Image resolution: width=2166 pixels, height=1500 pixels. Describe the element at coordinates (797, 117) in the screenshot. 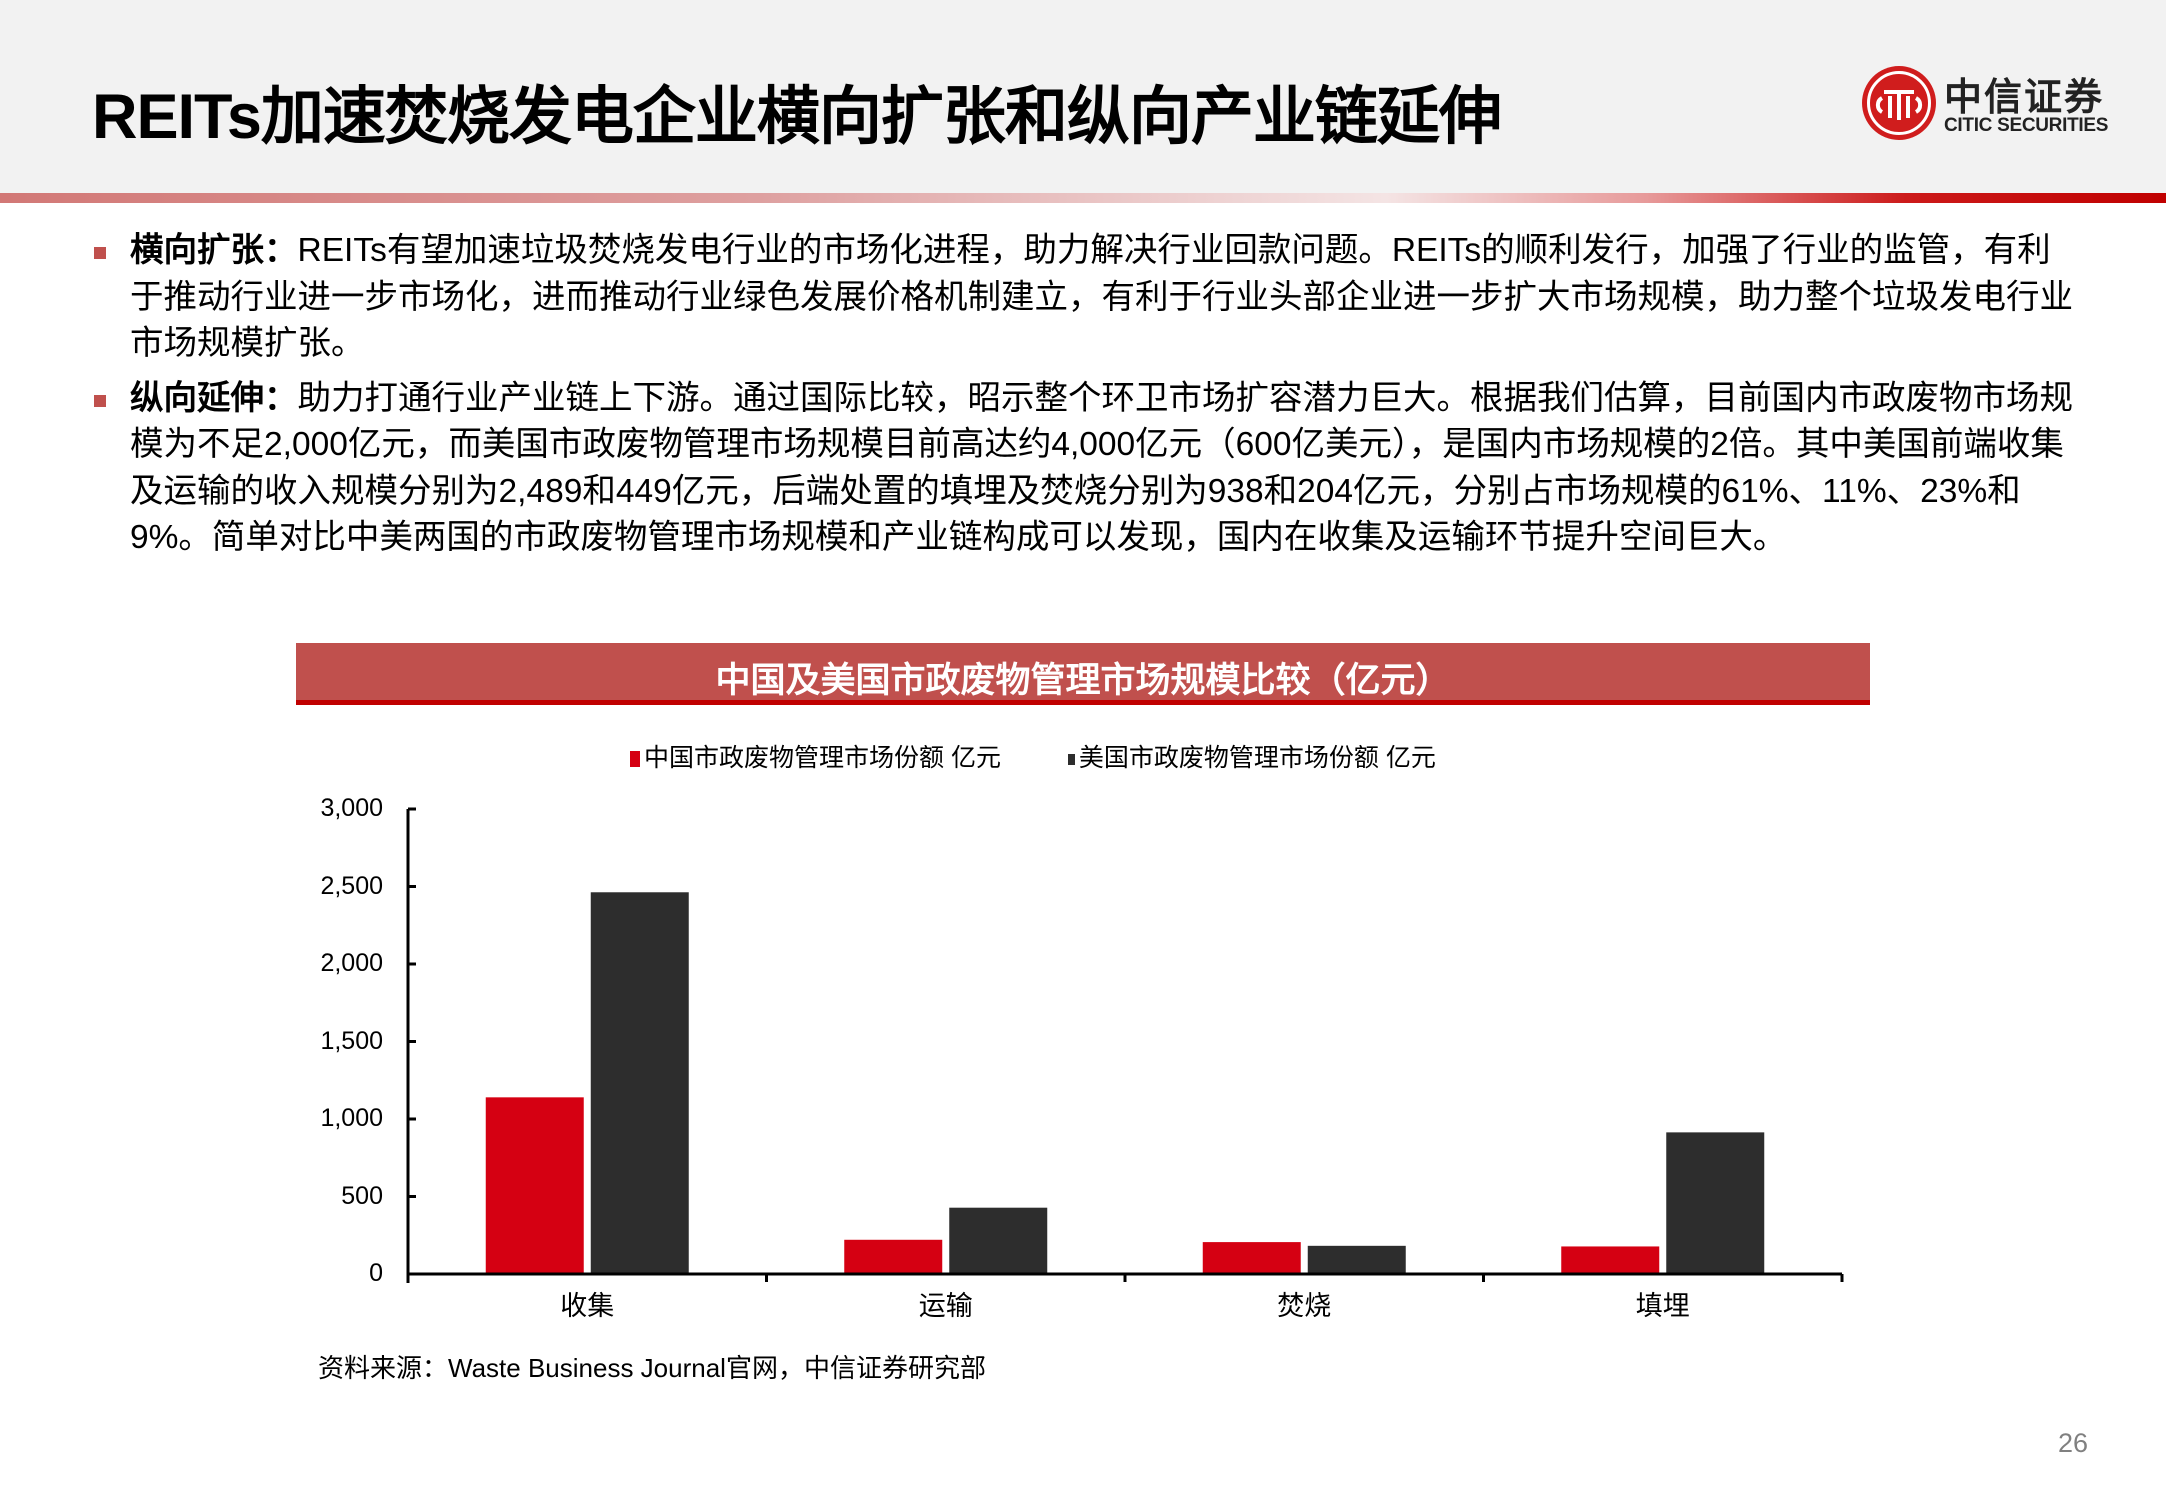

I see `page-title: REITs加速焚烧发电企业横向扩张和纵向产业链延伸` at that location.